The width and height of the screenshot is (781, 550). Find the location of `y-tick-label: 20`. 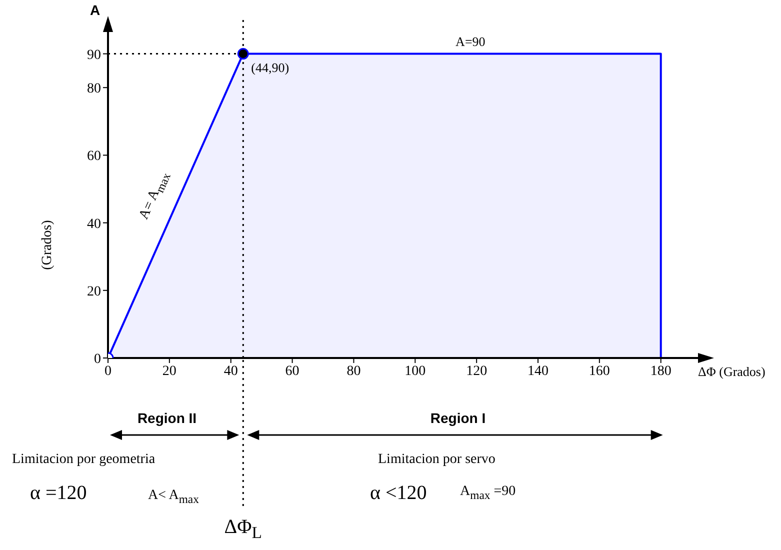

y-tick-label: 20 is located at coordinates (94, 292).